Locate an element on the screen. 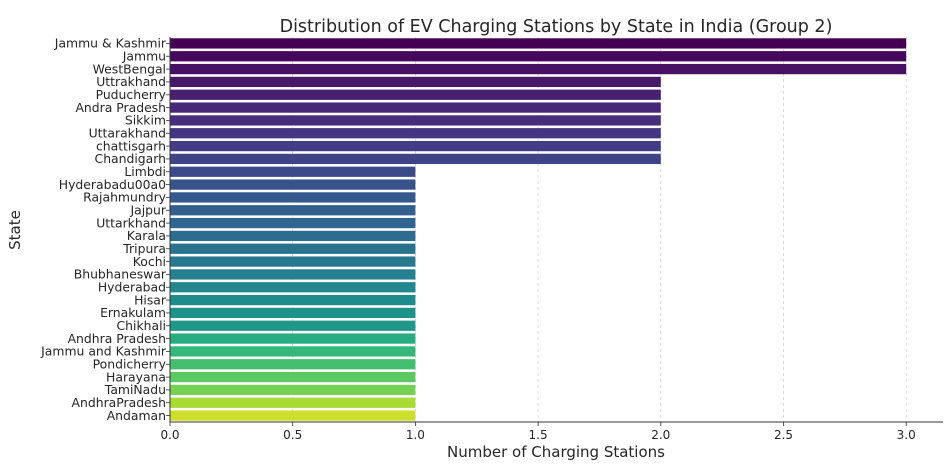 The image size is (945, 469). y-tick-label: Rajahmundry is located at coordinates (124, 197).